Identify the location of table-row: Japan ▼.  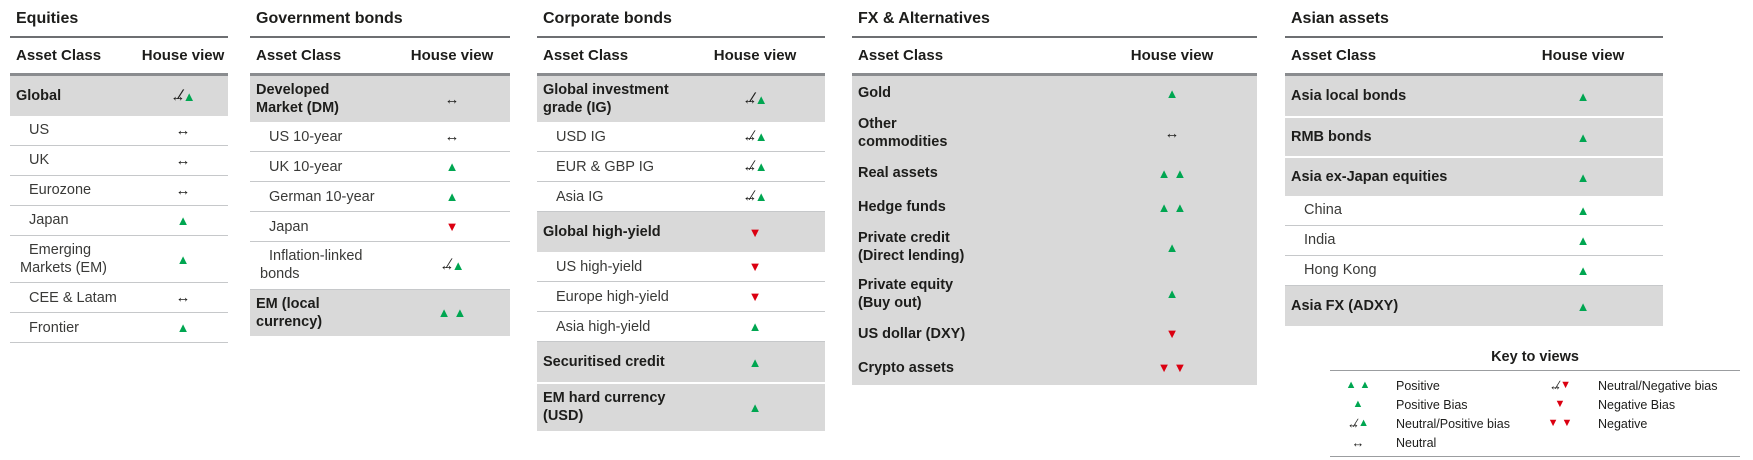
(380, 227).